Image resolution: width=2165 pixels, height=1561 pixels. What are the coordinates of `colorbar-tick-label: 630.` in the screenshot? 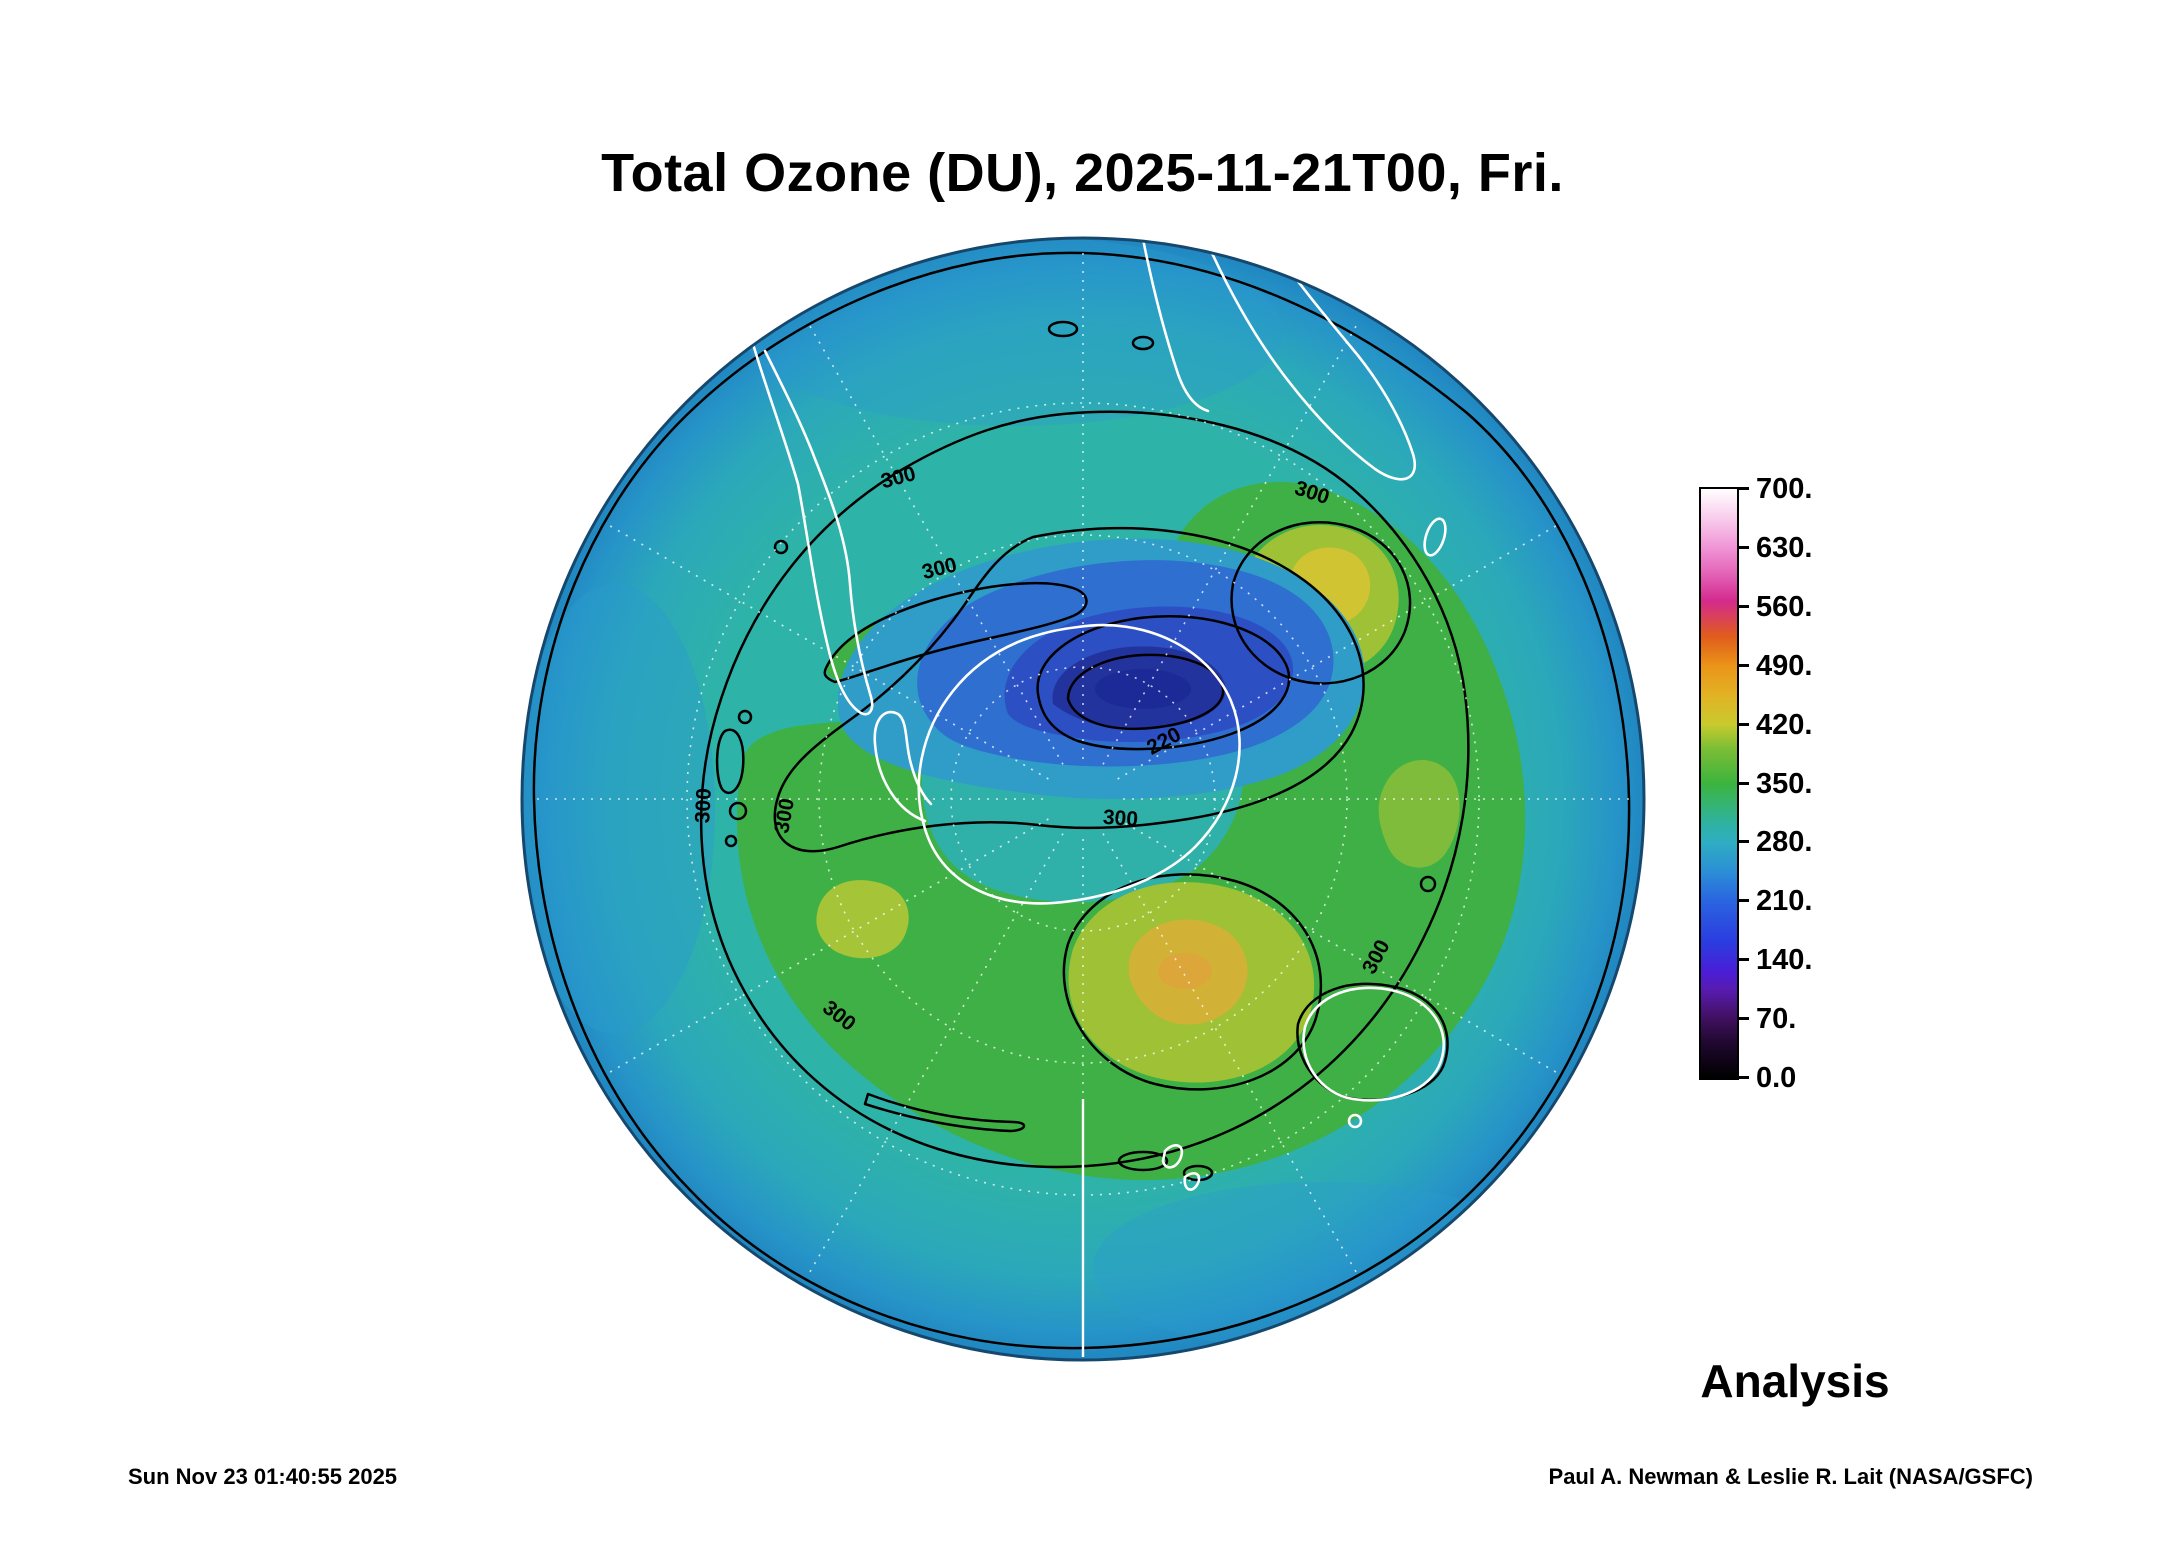 It's located at (1774, 547).